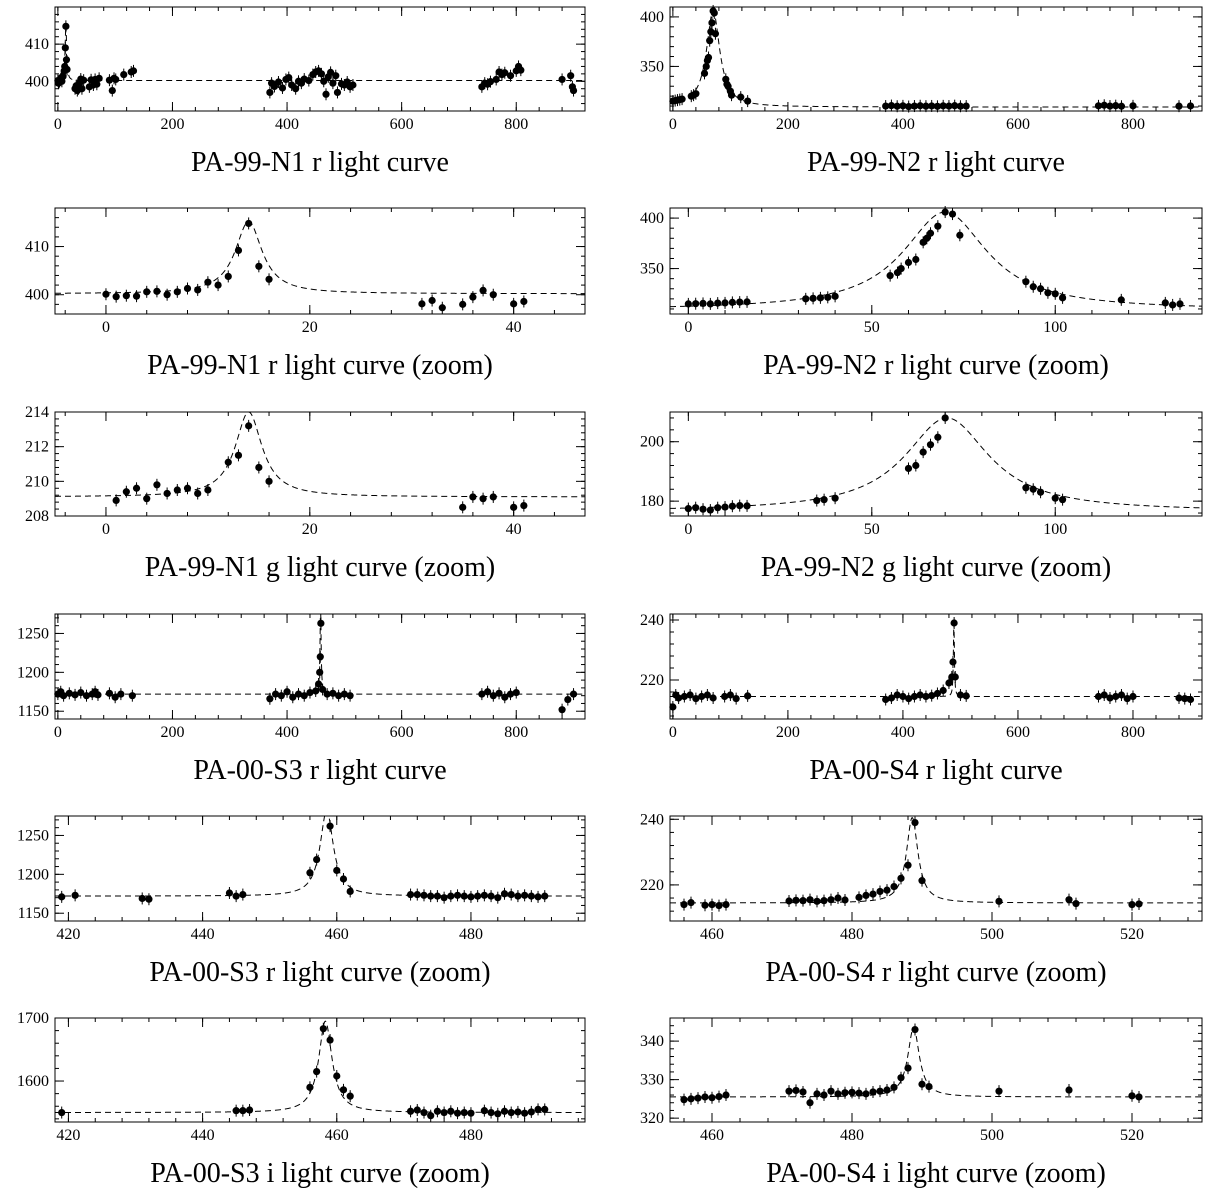 Image resolution: width=1207 pixels, height=1197 pixels. Describe the element at coordinates (37, 247) in the screenshot. I see `y-tick-label: 410` at that location.